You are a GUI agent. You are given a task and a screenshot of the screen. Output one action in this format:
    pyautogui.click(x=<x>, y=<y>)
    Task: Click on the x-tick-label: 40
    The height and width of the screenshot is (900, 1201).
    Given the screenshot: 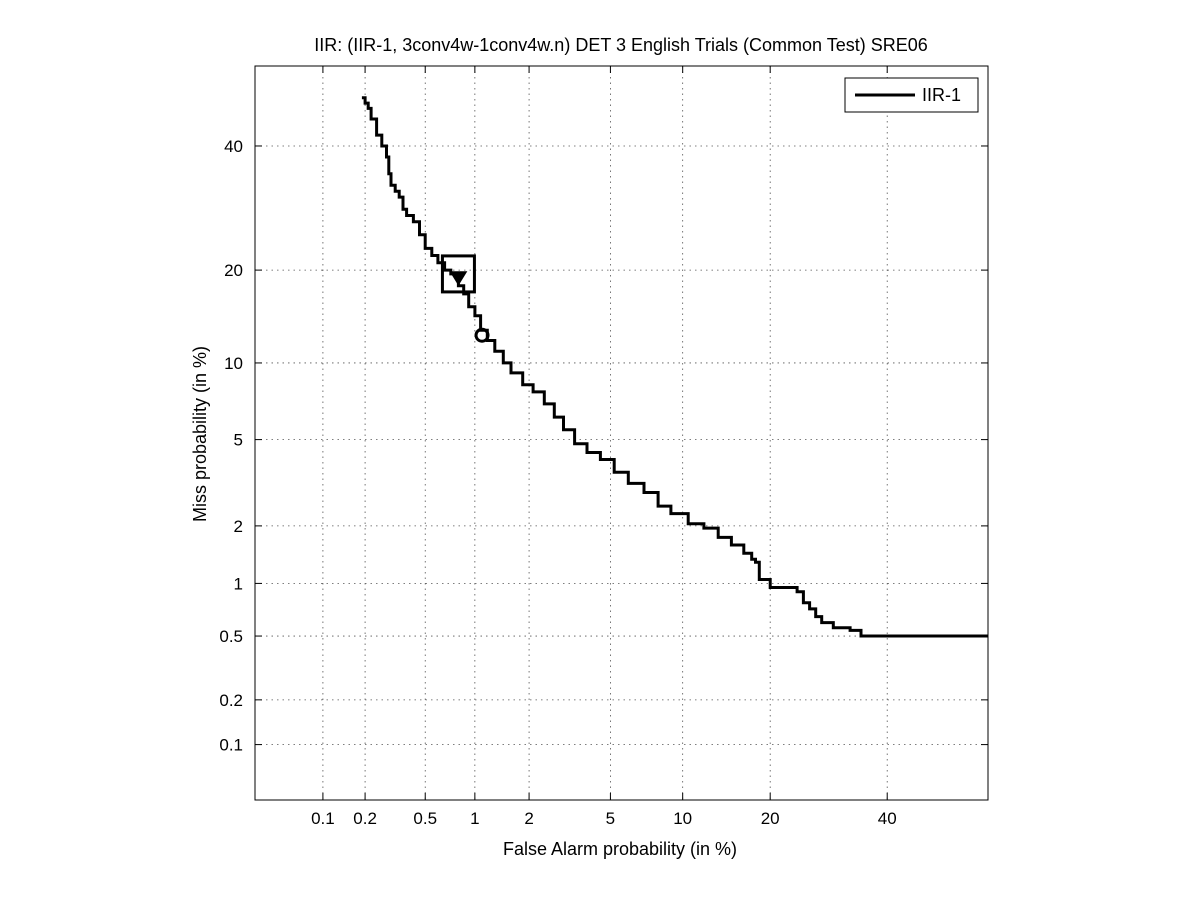 What is the action you would take?
    pyautogui.click(x=887, y=818)
    